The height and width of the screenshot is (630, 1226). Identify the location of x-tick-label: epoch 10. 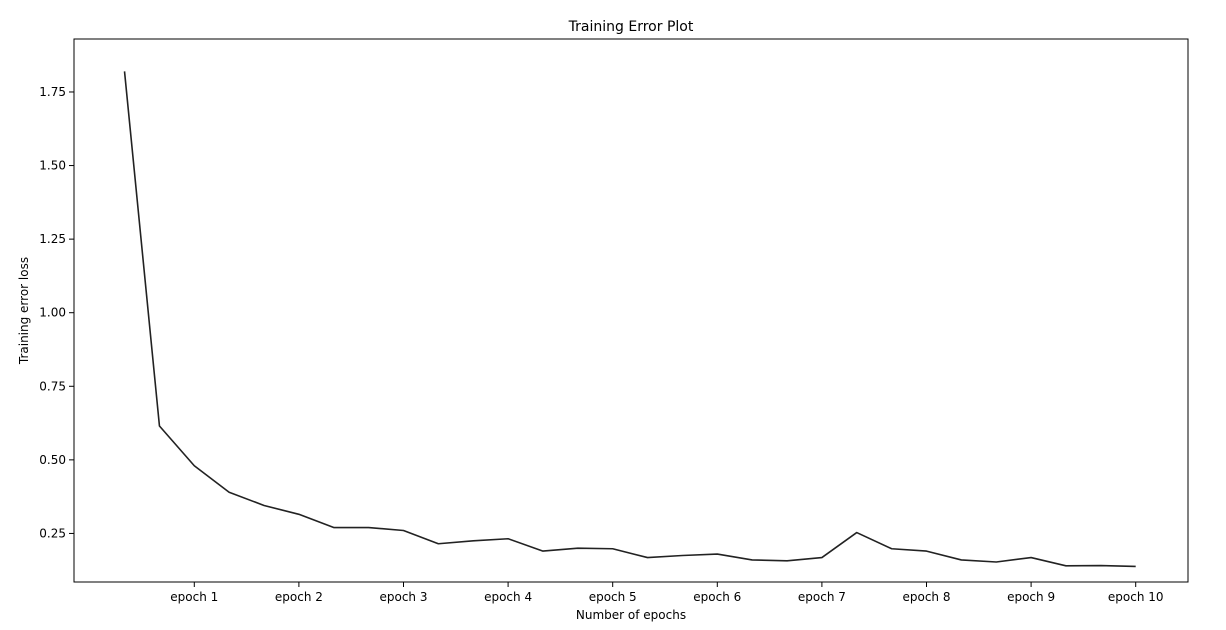
(1136, 597).